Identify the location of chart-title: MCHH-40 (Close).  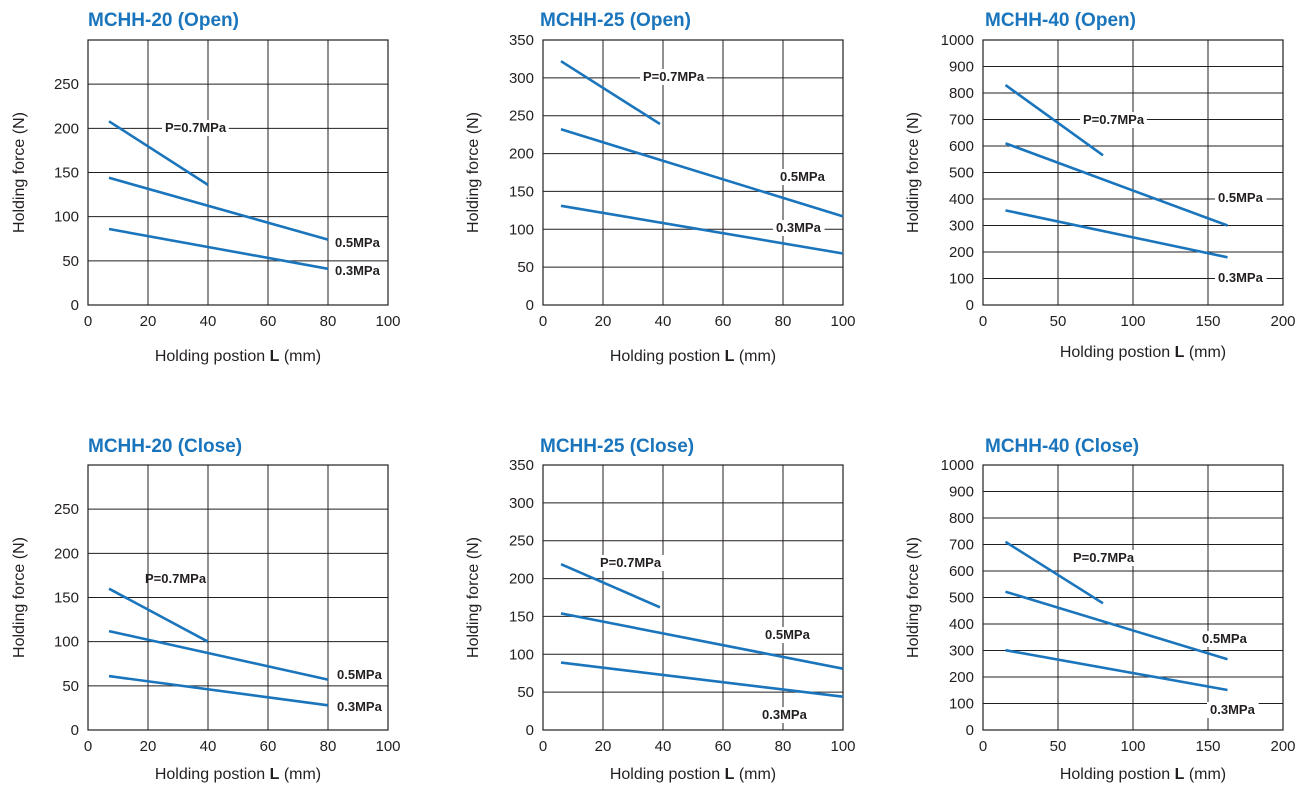
(1062, 446).